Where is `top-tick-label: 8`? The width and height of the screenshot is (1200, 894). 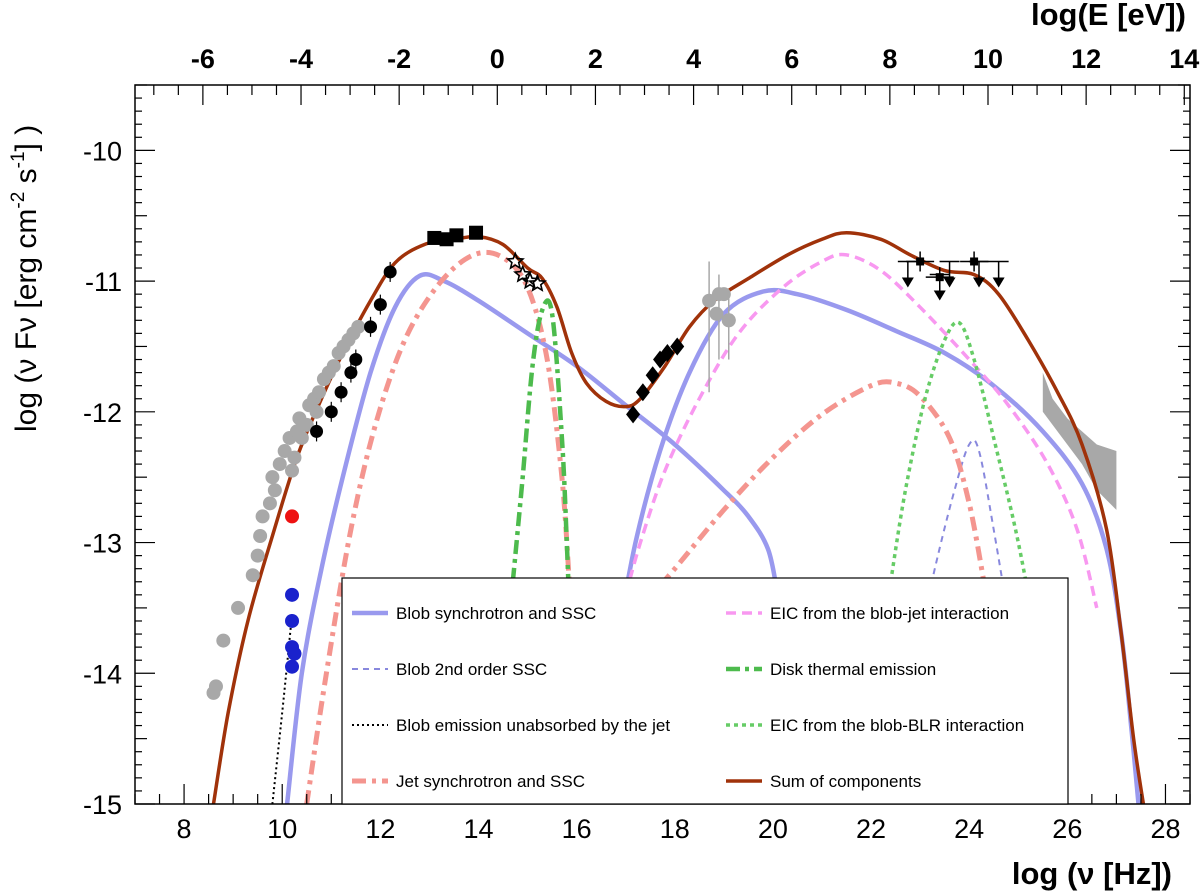
top-tick-label: 8 is located at coordinates (889, 59).